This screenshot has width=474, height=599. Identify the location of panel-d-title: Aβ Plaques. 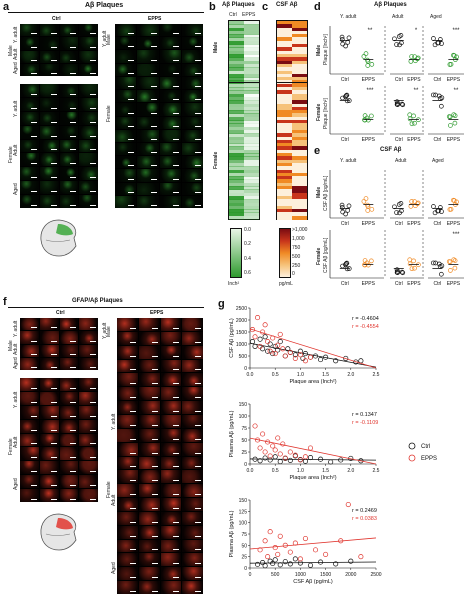
(390, 5).